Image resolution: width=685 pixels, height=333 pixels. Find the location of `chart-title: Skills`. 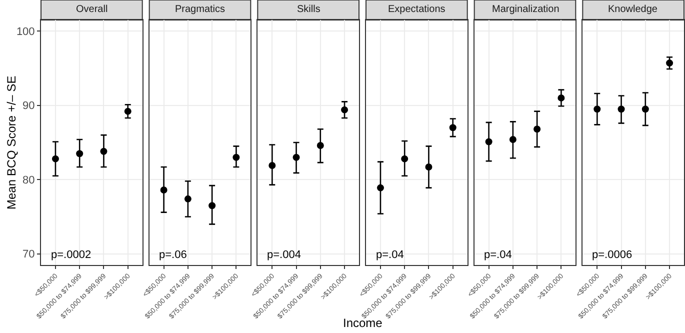

chart-title: Skills is located at coordinates (308, 9).